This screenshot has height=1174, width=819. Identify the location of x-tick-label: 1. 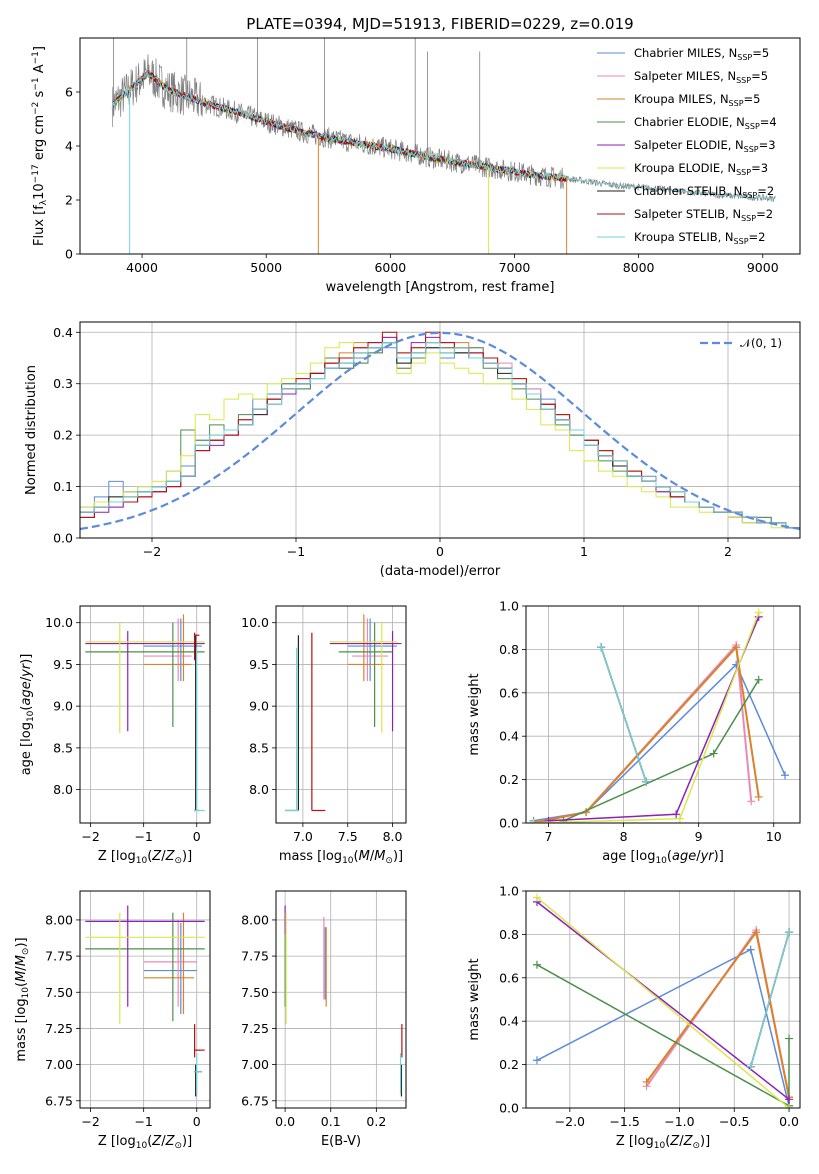
(584, 551).